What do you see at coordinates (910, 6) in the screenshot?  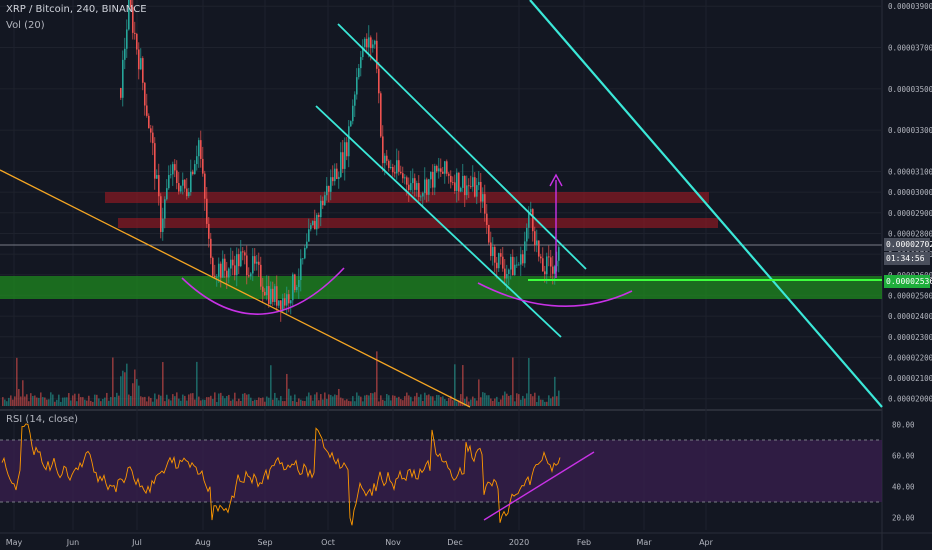 I see `y-tick-label: 0.00003900` at bounding box center [910, 6].